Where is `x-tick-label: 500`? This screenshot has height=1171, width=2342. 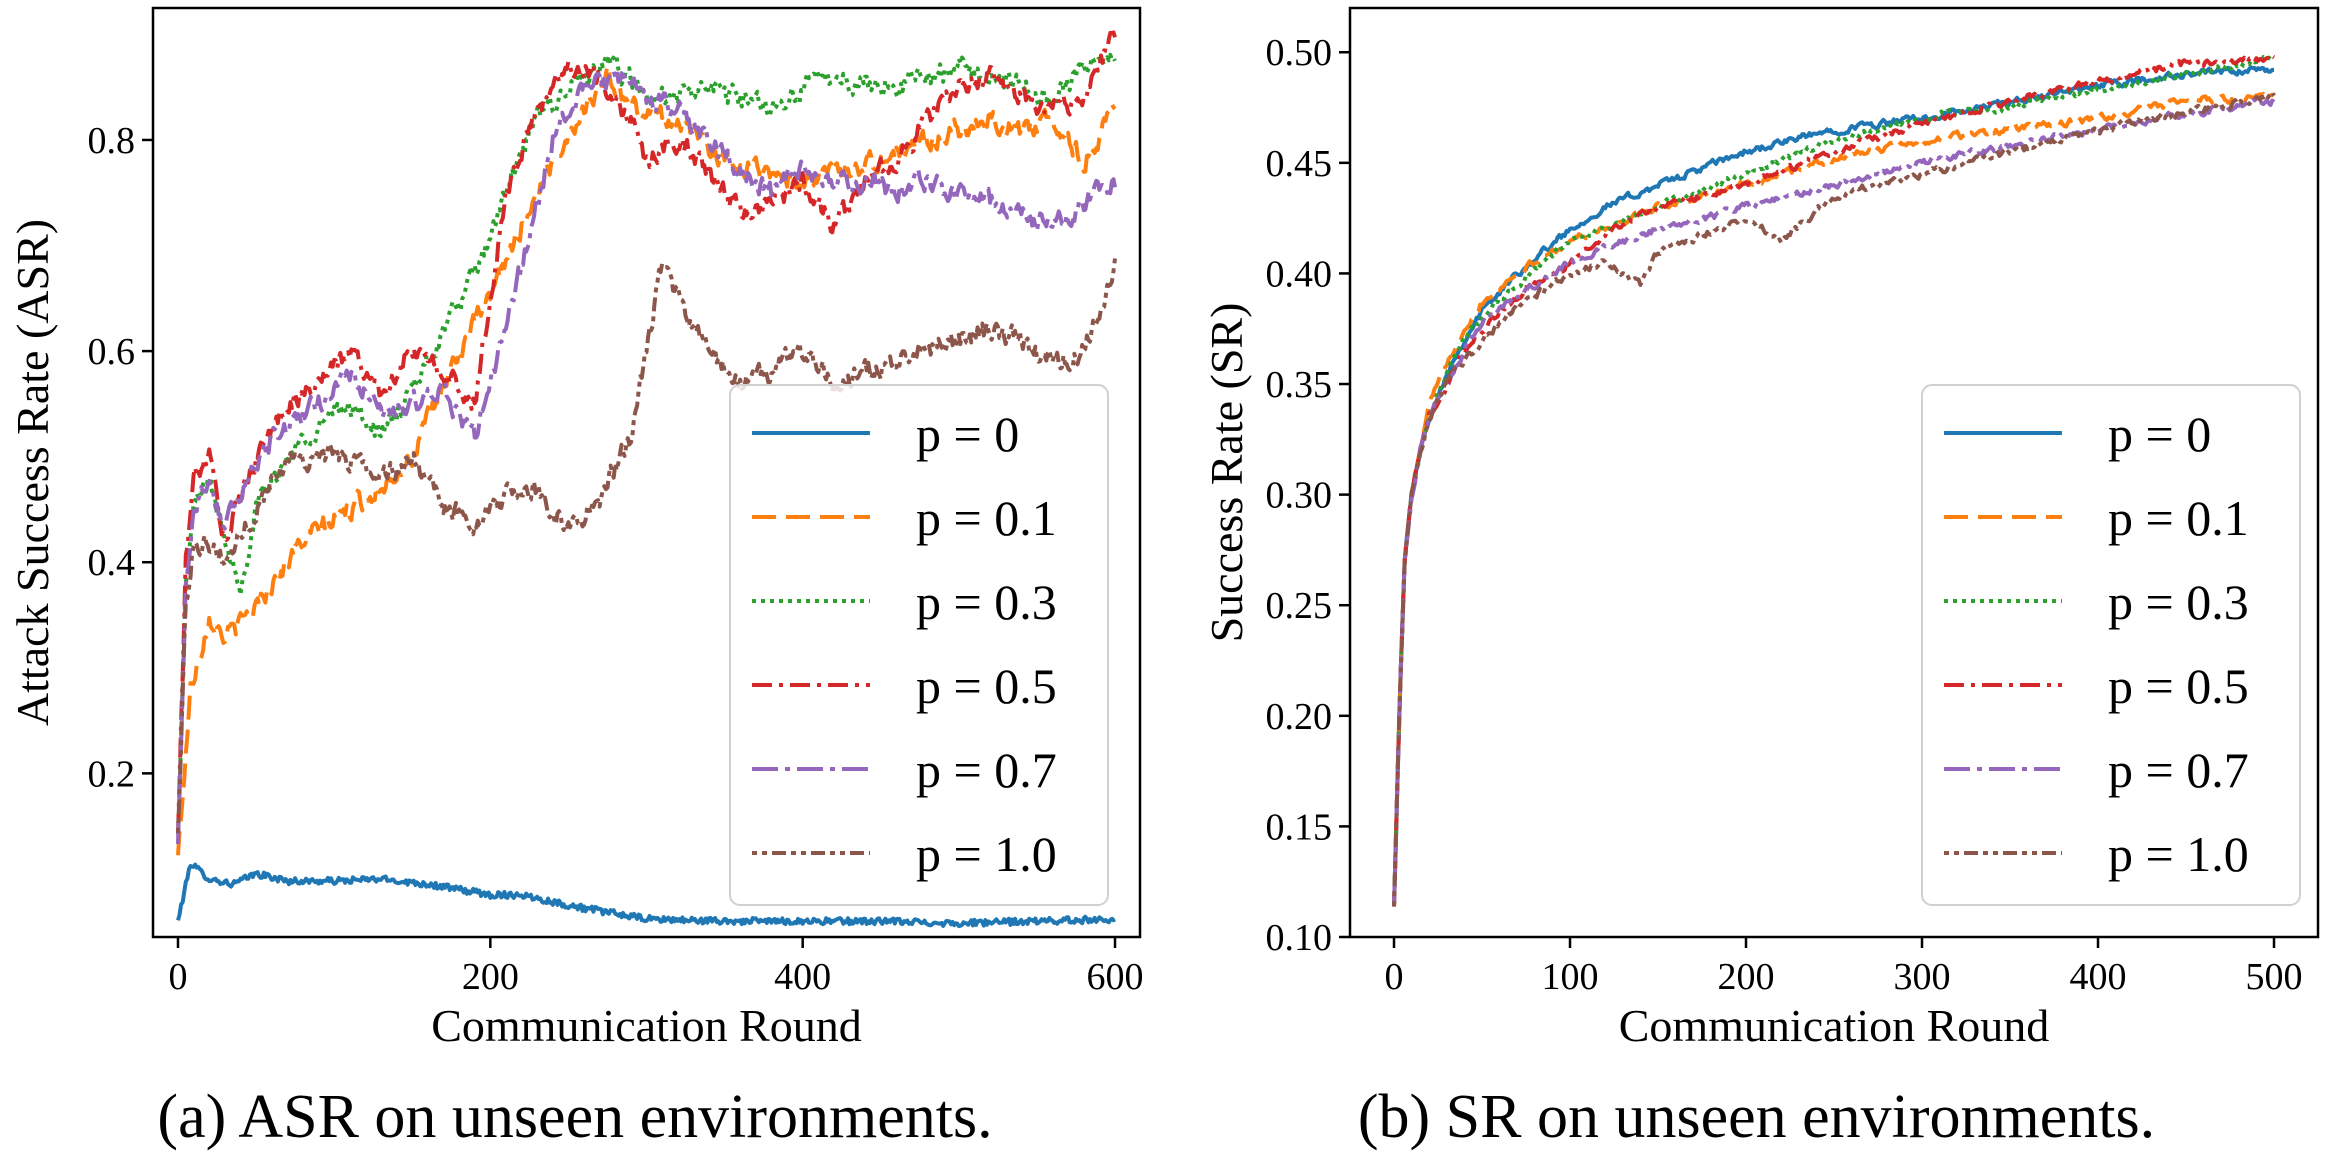
x-tick-label: 500 is located at coordinates (2274, 977).